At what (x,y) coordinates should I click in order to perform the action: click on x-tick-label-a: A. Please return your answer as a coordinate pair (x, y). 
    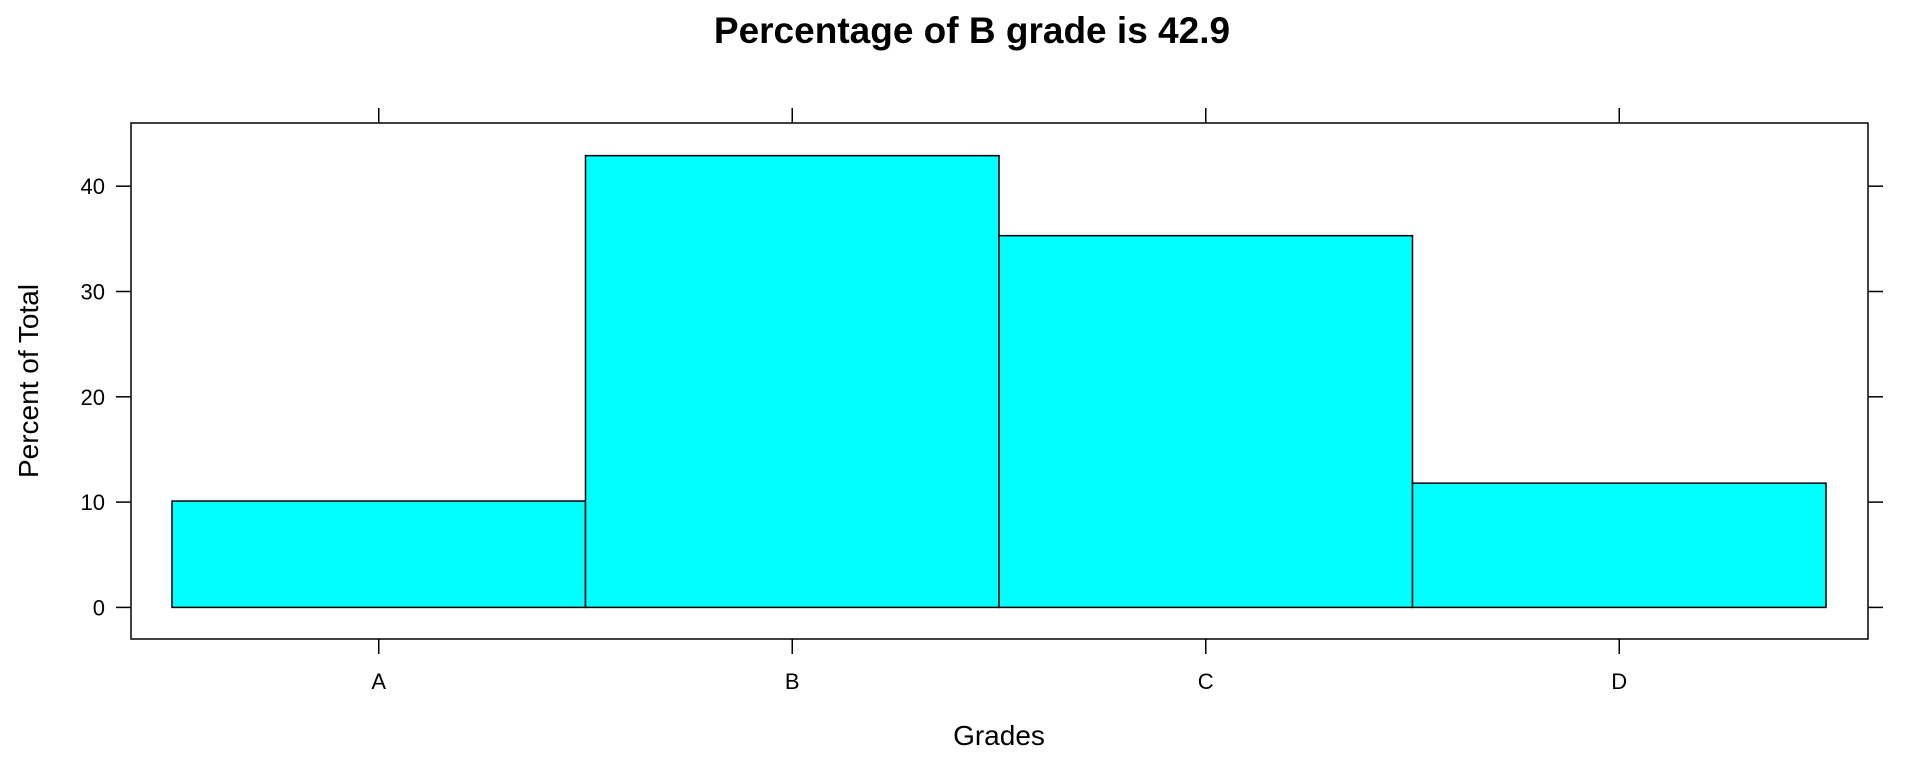
    Looking at the image, I should click on (378, 681).